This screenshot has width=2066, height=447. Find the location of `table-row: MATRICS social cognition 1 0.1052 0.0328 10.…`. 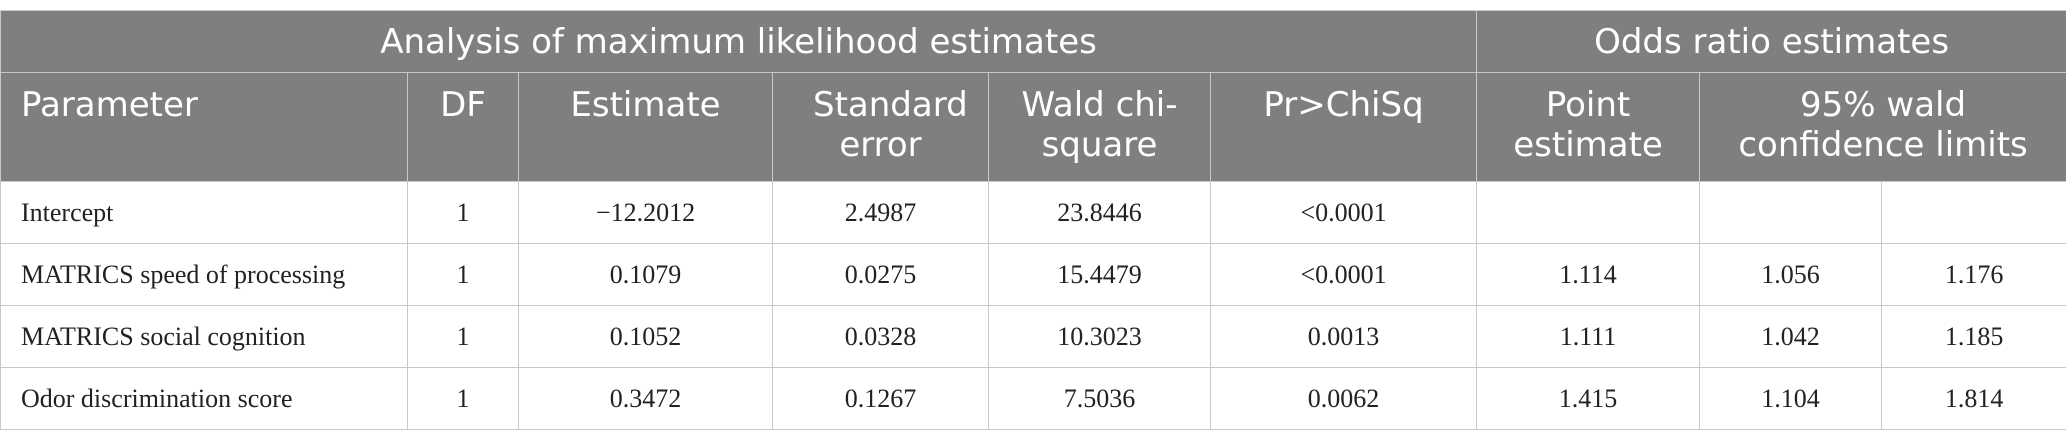

table-row: MATRICS social cognition 1 0.1052 0.0328 10.… is located at coordinates (1033, 336).